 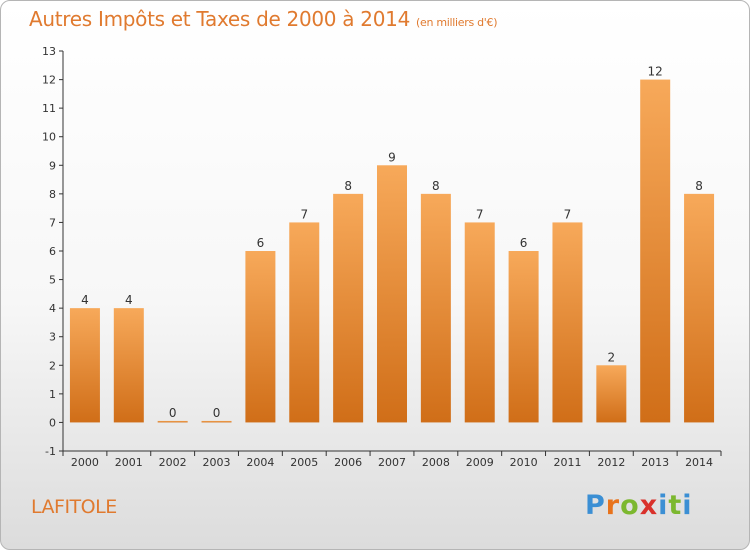 I want to click on x-tick-label: 2009, so click(x=480, y=462).